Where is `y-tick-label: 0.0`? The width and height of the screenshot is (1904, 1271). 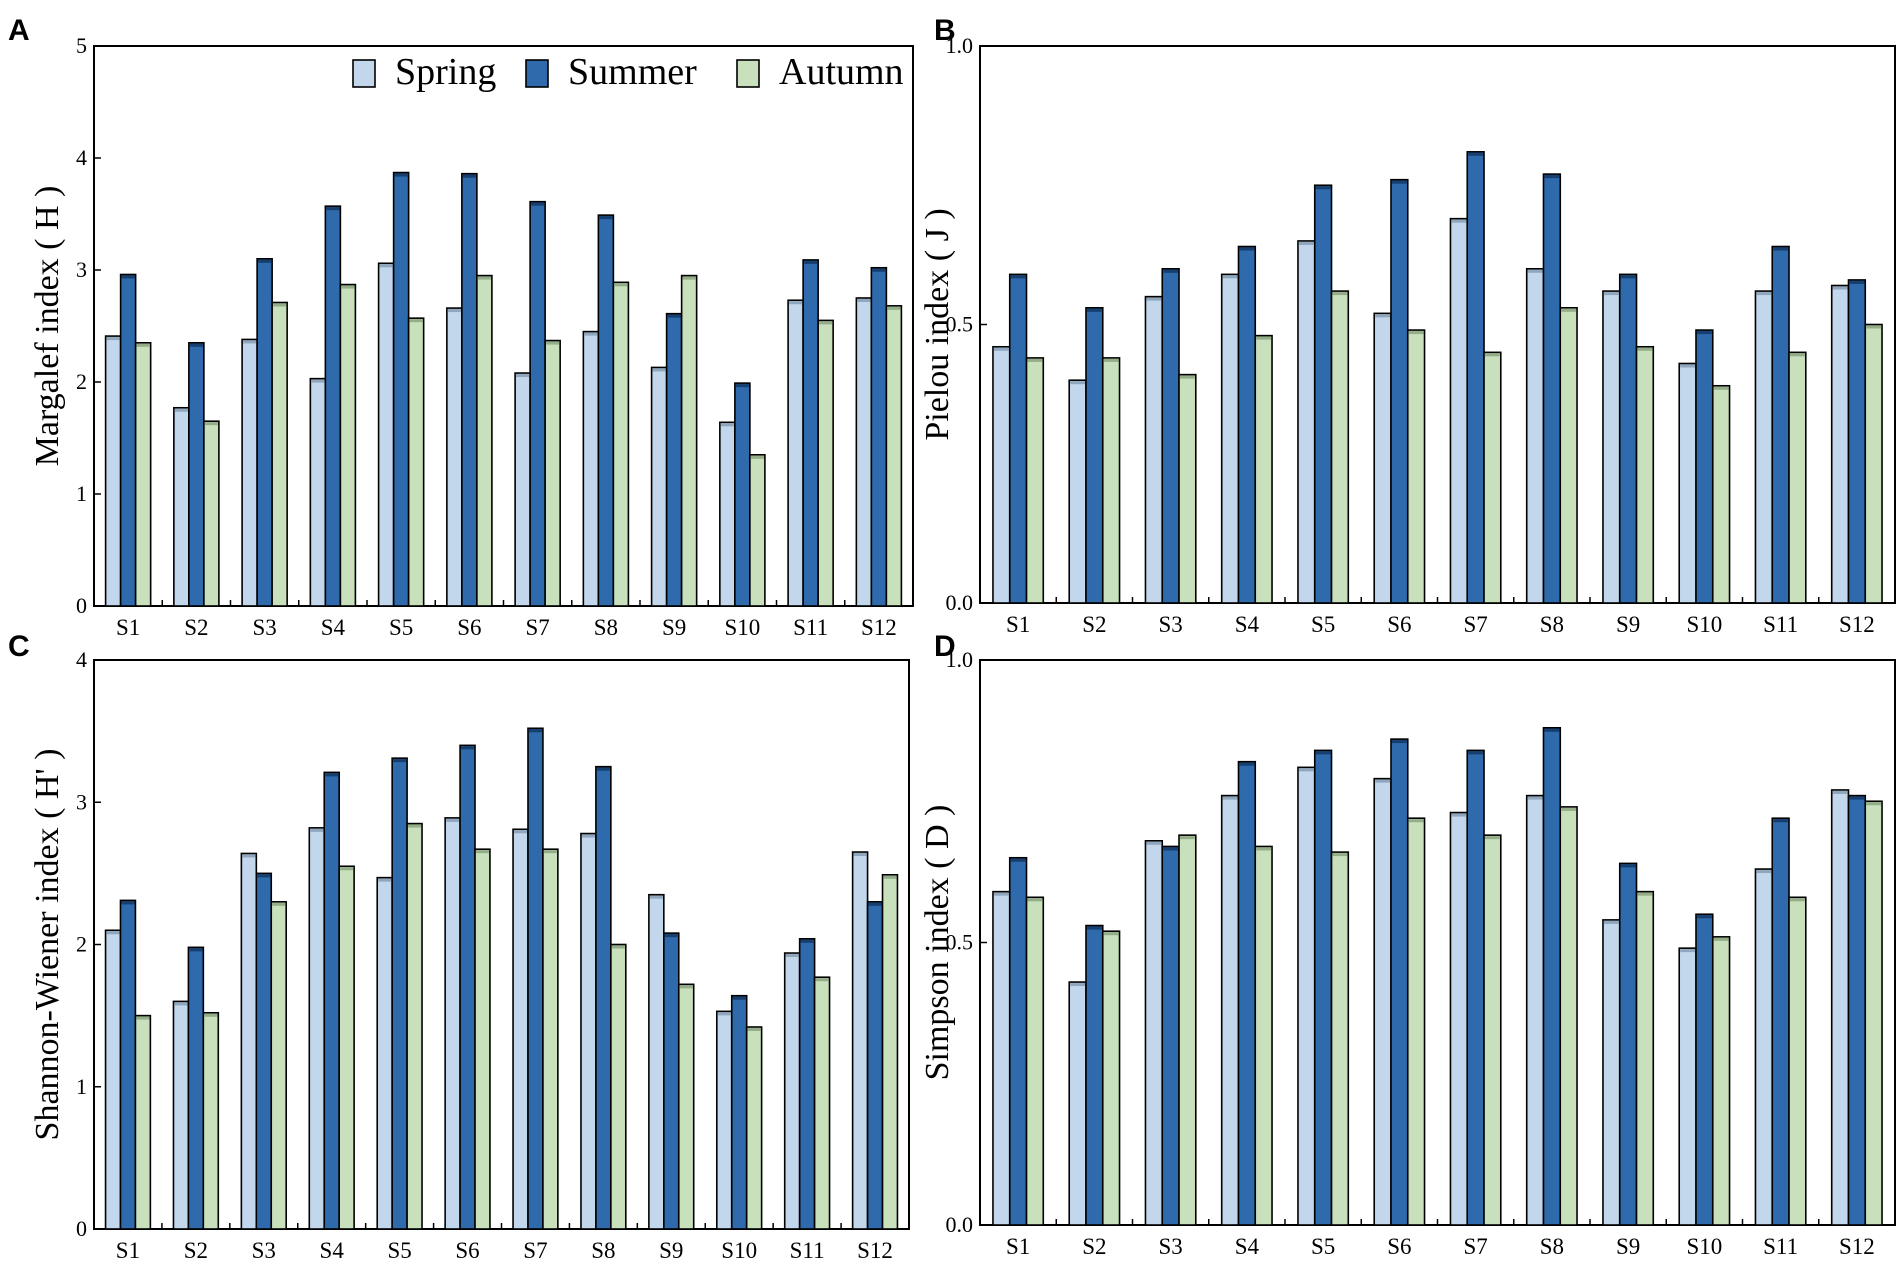
y-tick-label: 0.0 is located at coordinates (960, 1224).